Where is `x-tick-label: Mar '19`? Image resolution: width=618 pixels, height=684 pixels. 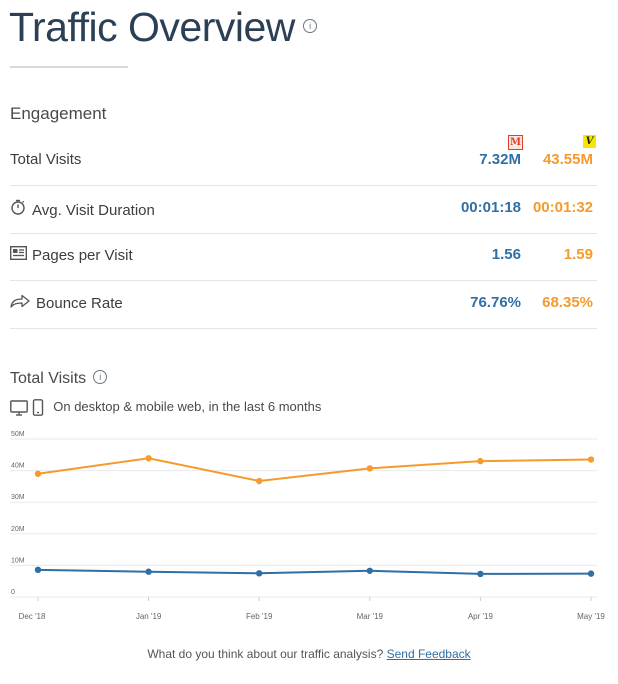 x-tick-label: Mar '19 is located at coordinates (370, 616).